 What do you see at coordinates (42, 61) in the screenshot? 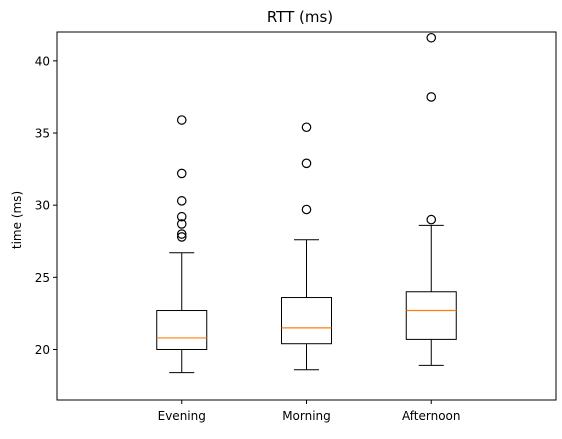
I see `y-tick-label: 40` at bounding box center [42, 61].